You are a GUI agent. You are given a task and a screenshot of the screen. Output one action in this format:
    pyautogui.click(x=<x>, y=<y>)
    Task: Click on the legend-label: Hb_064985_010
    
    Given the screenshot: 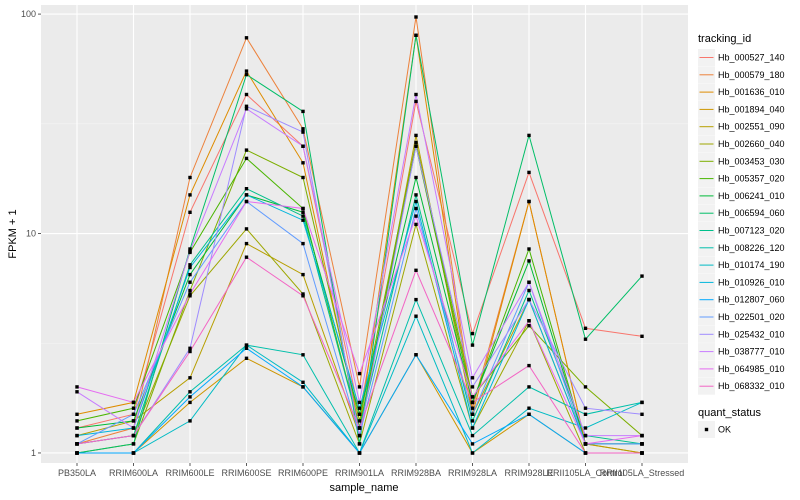 What is the action you would take?
    pyautogui.click(x=751, y=369)
    